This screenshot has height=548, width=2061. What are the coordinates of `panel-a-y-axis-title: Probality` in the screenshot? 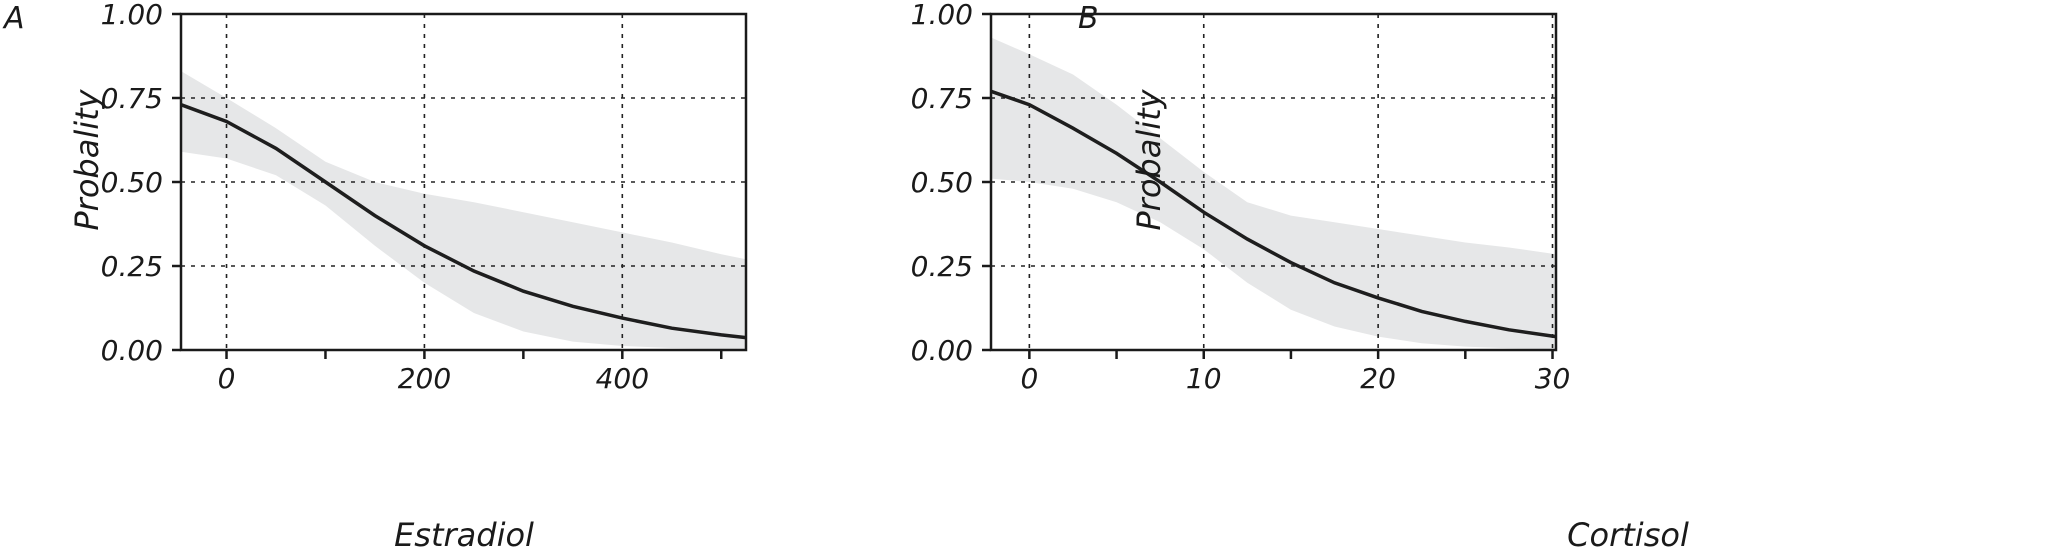 It's located at (87, 159).